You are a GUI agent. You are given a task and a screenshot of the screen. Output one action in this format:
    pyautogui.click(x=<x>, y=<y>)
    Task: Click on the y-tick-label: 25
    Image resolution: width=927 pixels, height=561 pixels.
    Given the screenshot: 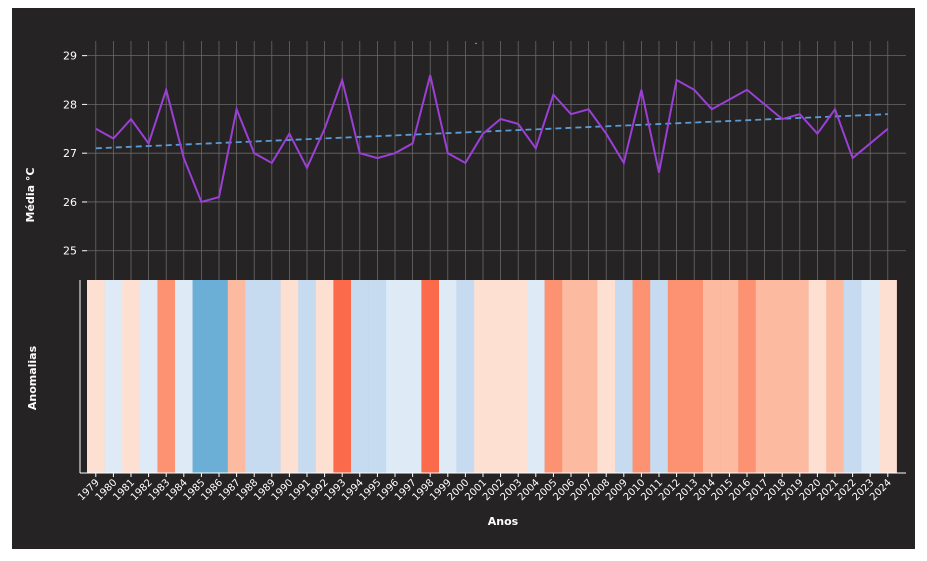 What is the action you would take?
    pyautogui.click(x=70, y=251)
    